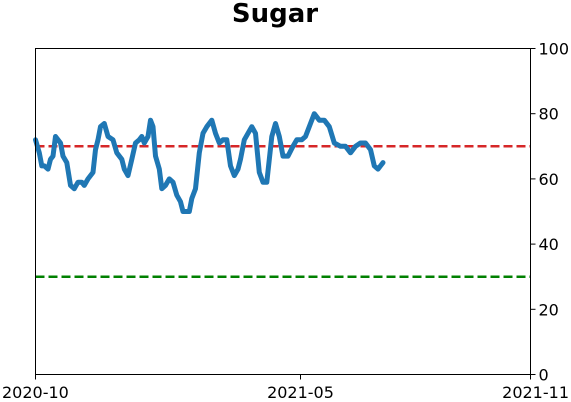 This screenshot has width=571, height=402. Describe the element at coordinates (544, 375) in the screenshot. I see `y-tick-label: 0` at that location.